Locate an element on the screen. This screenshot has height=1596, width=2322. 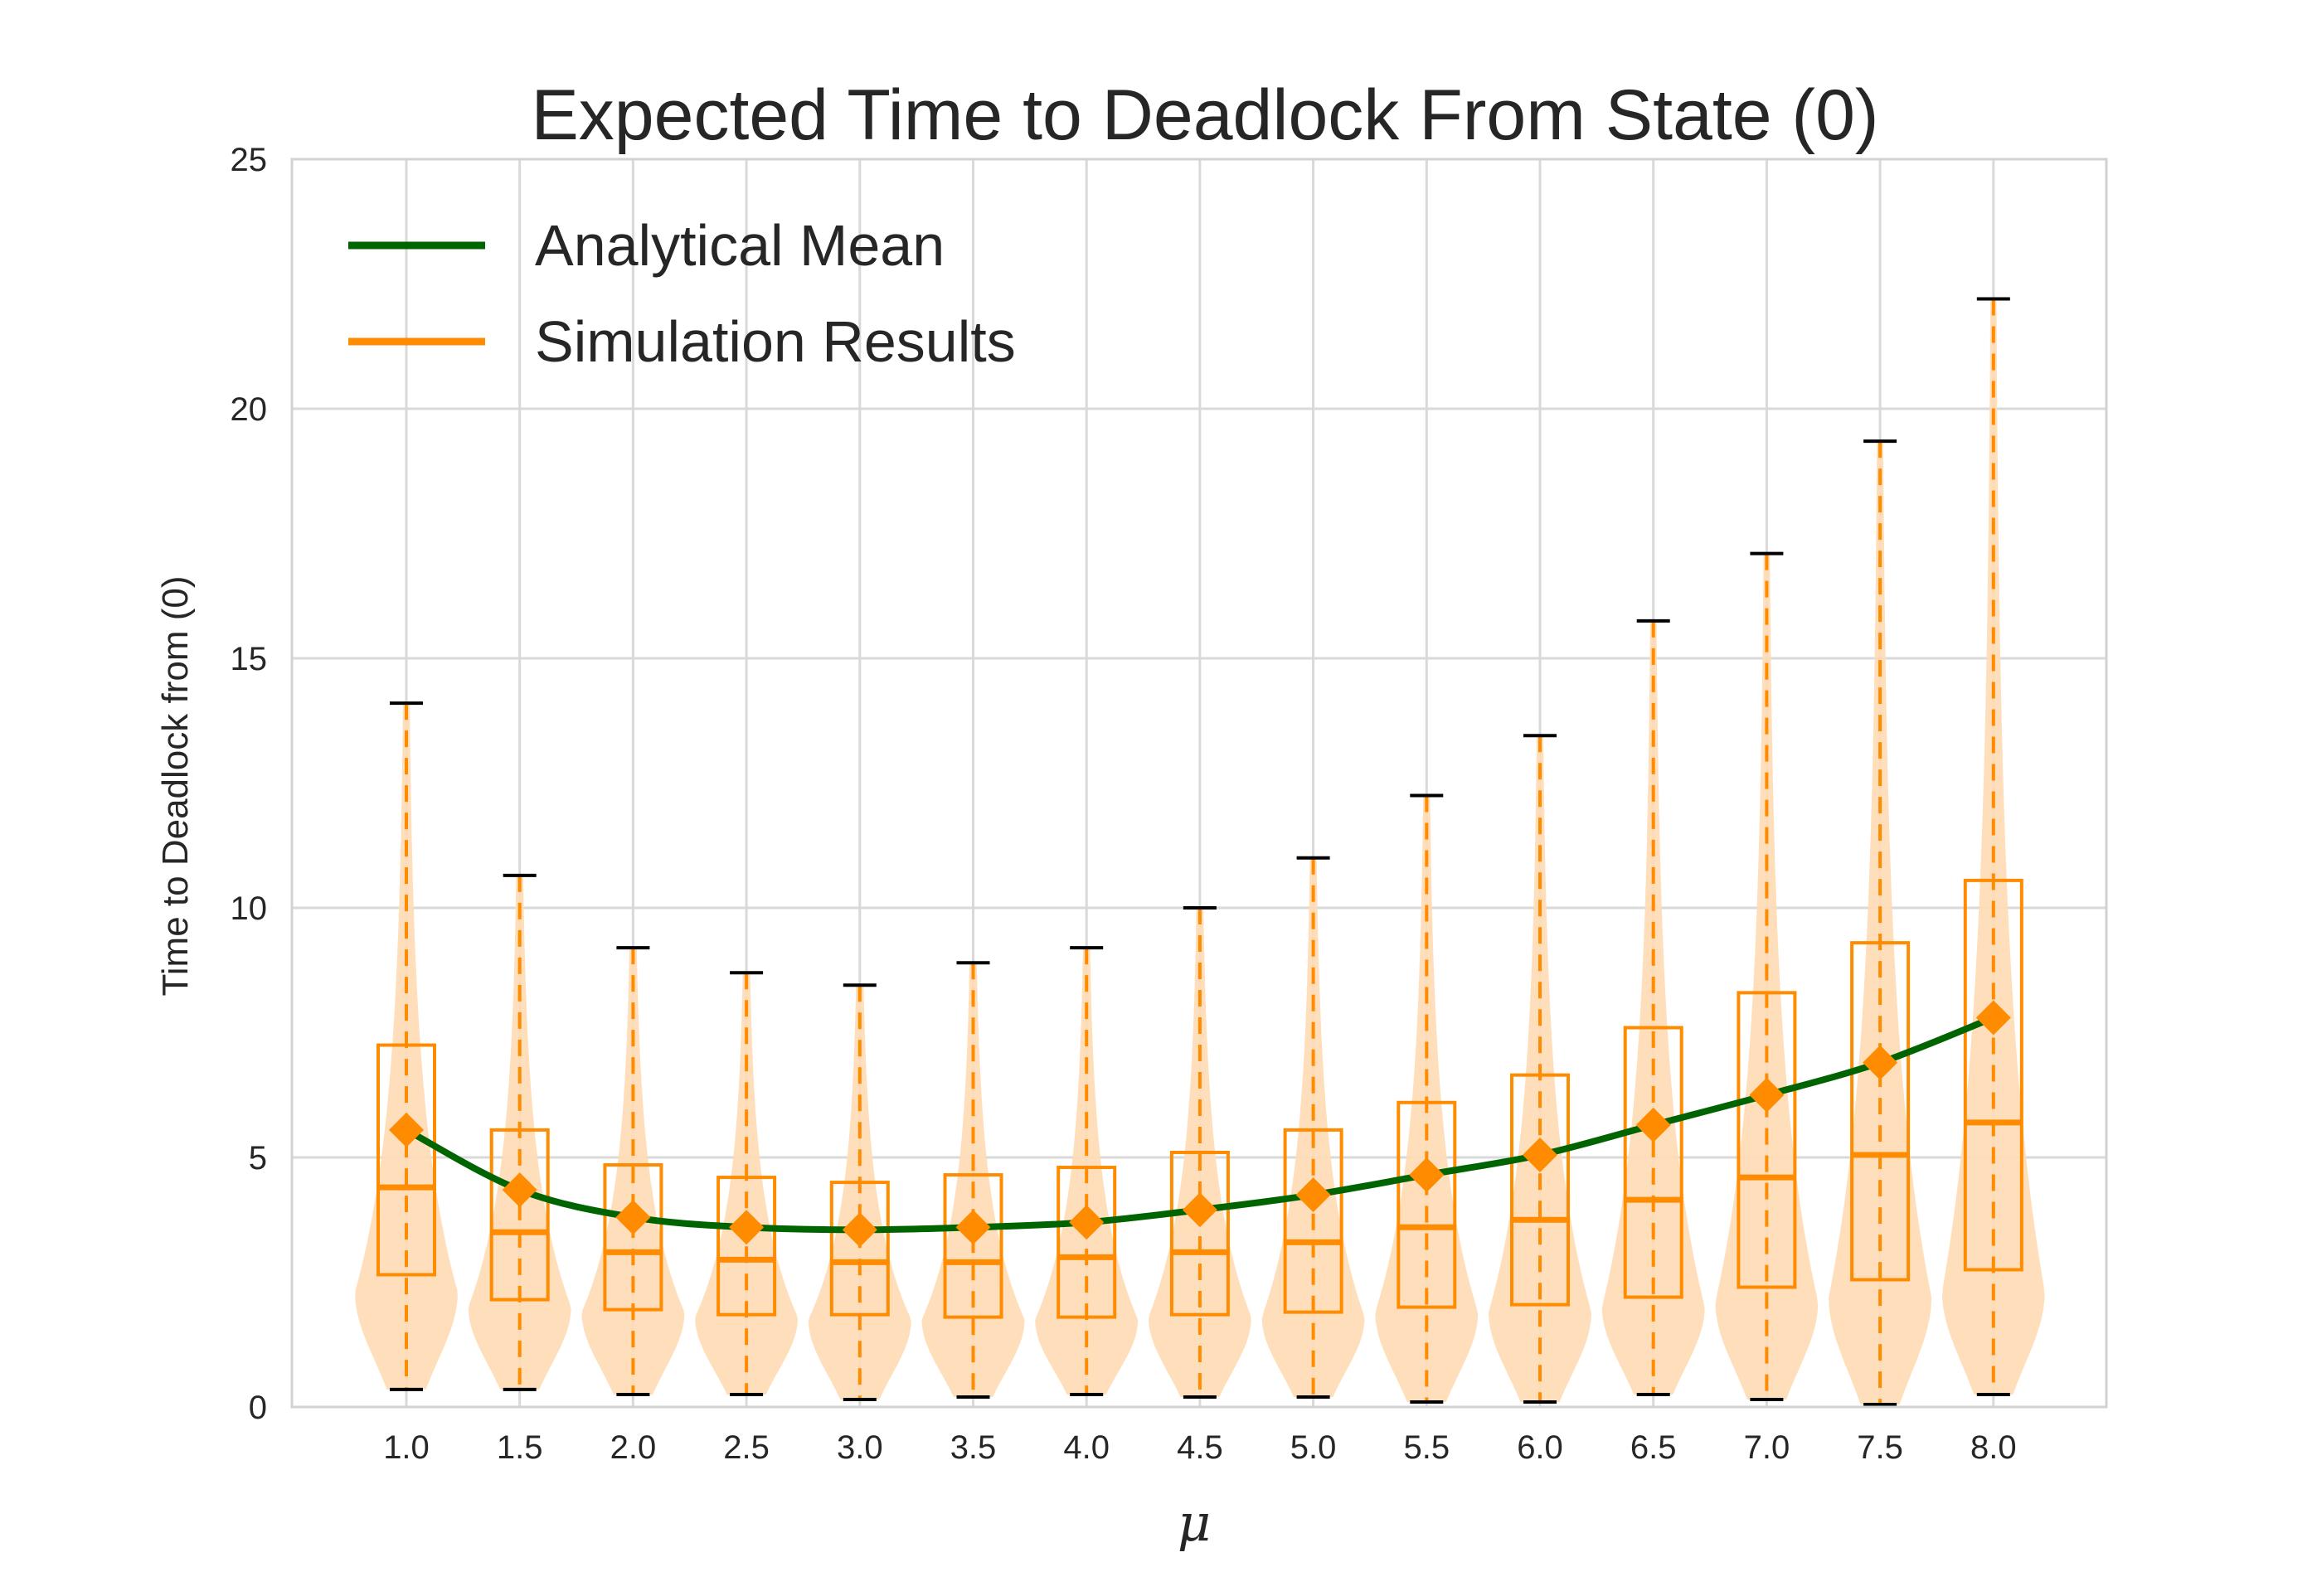
mean-markers is located at coordinates (1200, 1124).